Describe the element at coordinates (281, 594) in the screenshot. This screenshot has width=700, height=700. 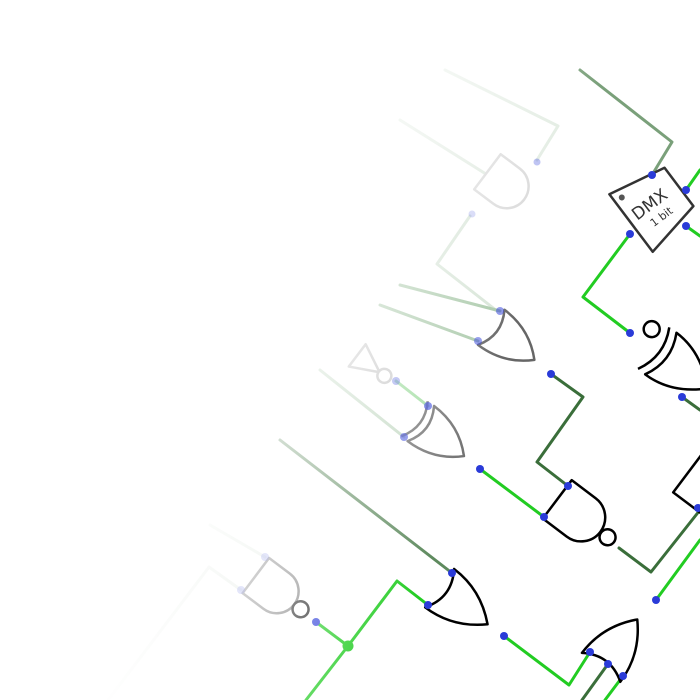
I see `nand-gate-bottom-left` at that location.